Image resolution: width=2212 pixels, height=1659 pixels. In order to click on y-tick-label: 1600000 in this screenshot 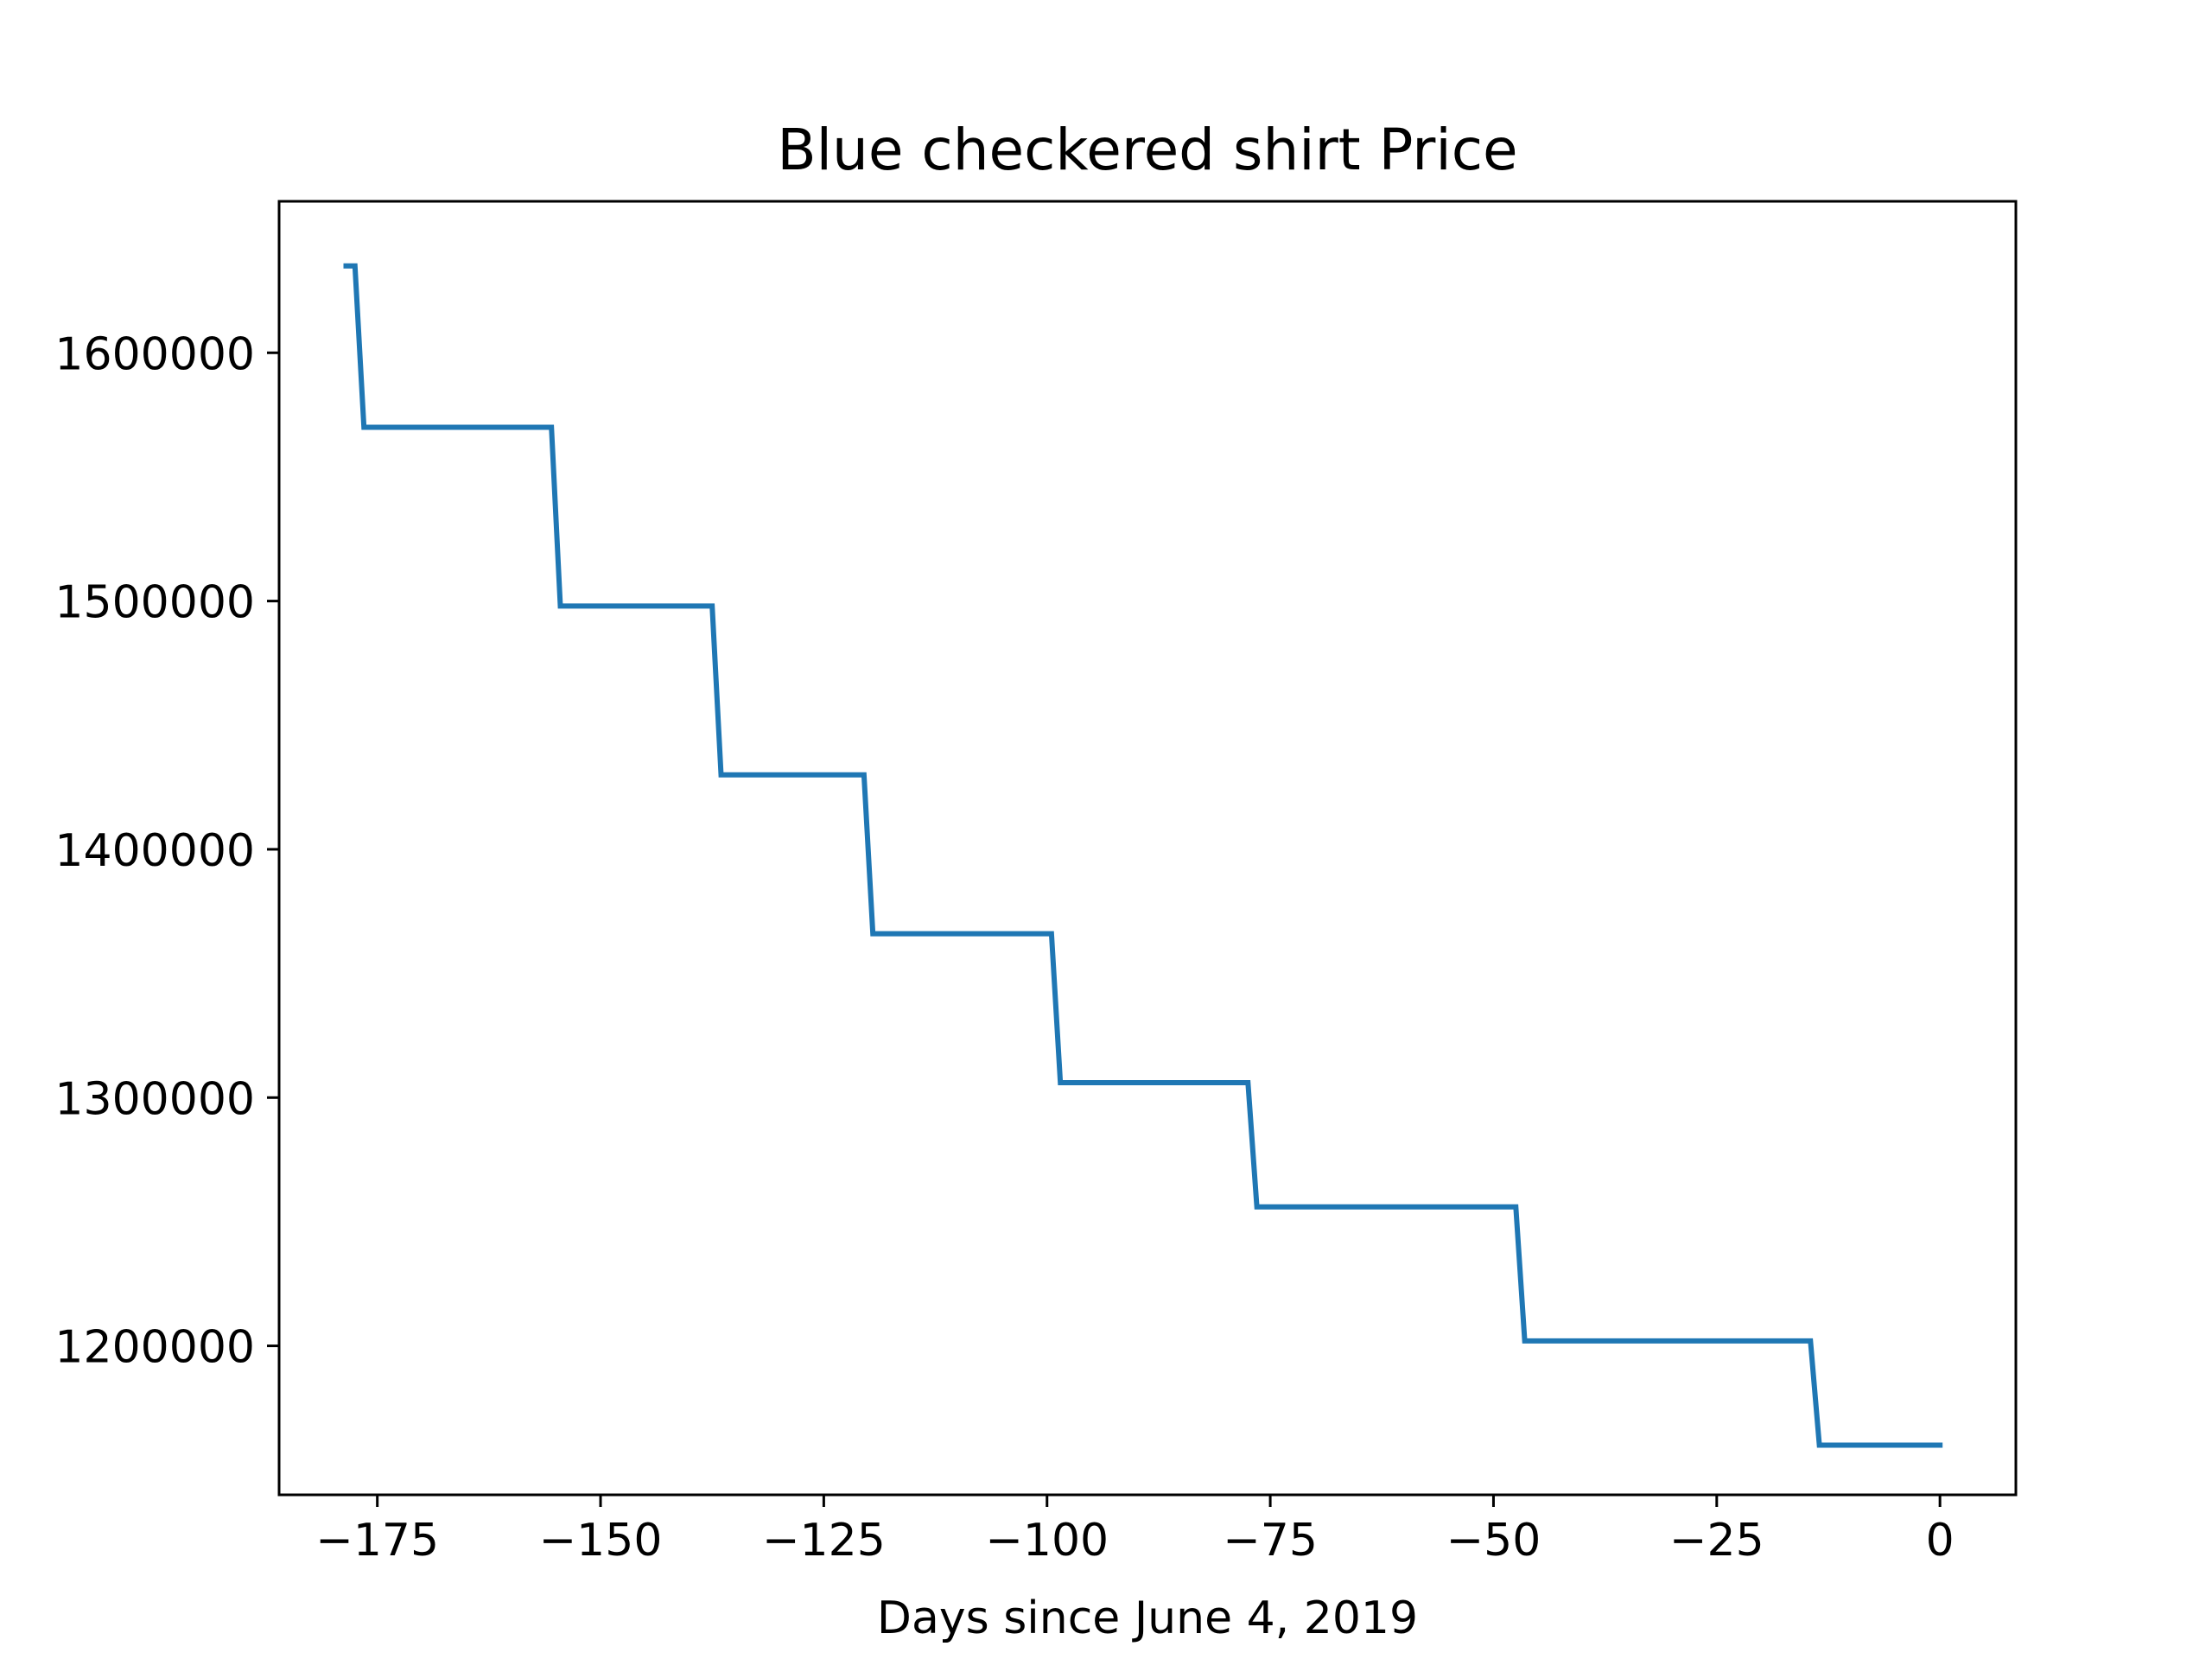, I will do `click(154, 354)`.